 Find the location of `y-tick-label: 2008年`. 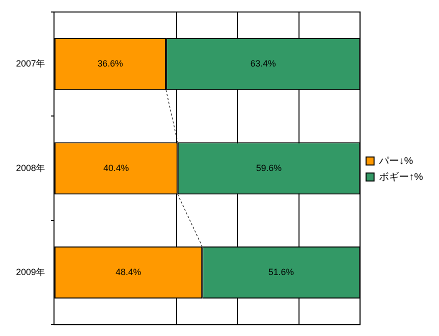

y-tick-label: 2008年 is located at coordinates (31, 167).